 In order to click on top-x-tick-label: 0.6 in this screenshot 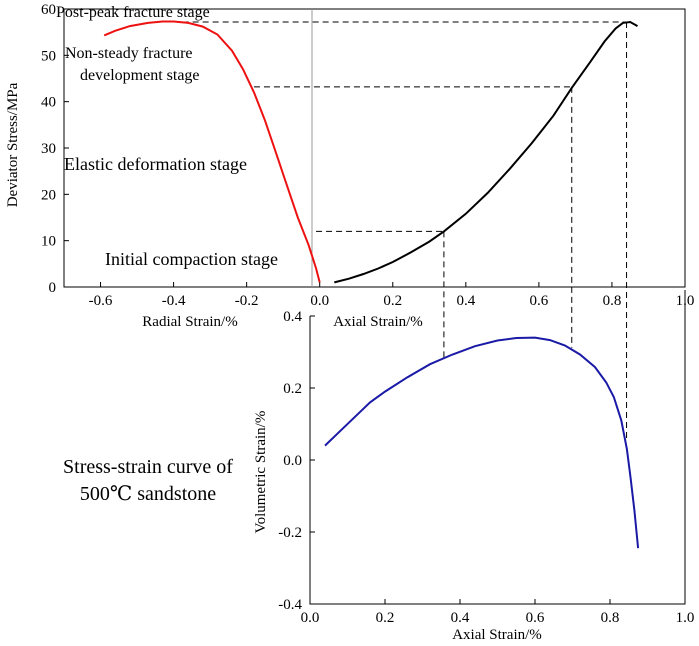, I will do `click(539, 301)`.